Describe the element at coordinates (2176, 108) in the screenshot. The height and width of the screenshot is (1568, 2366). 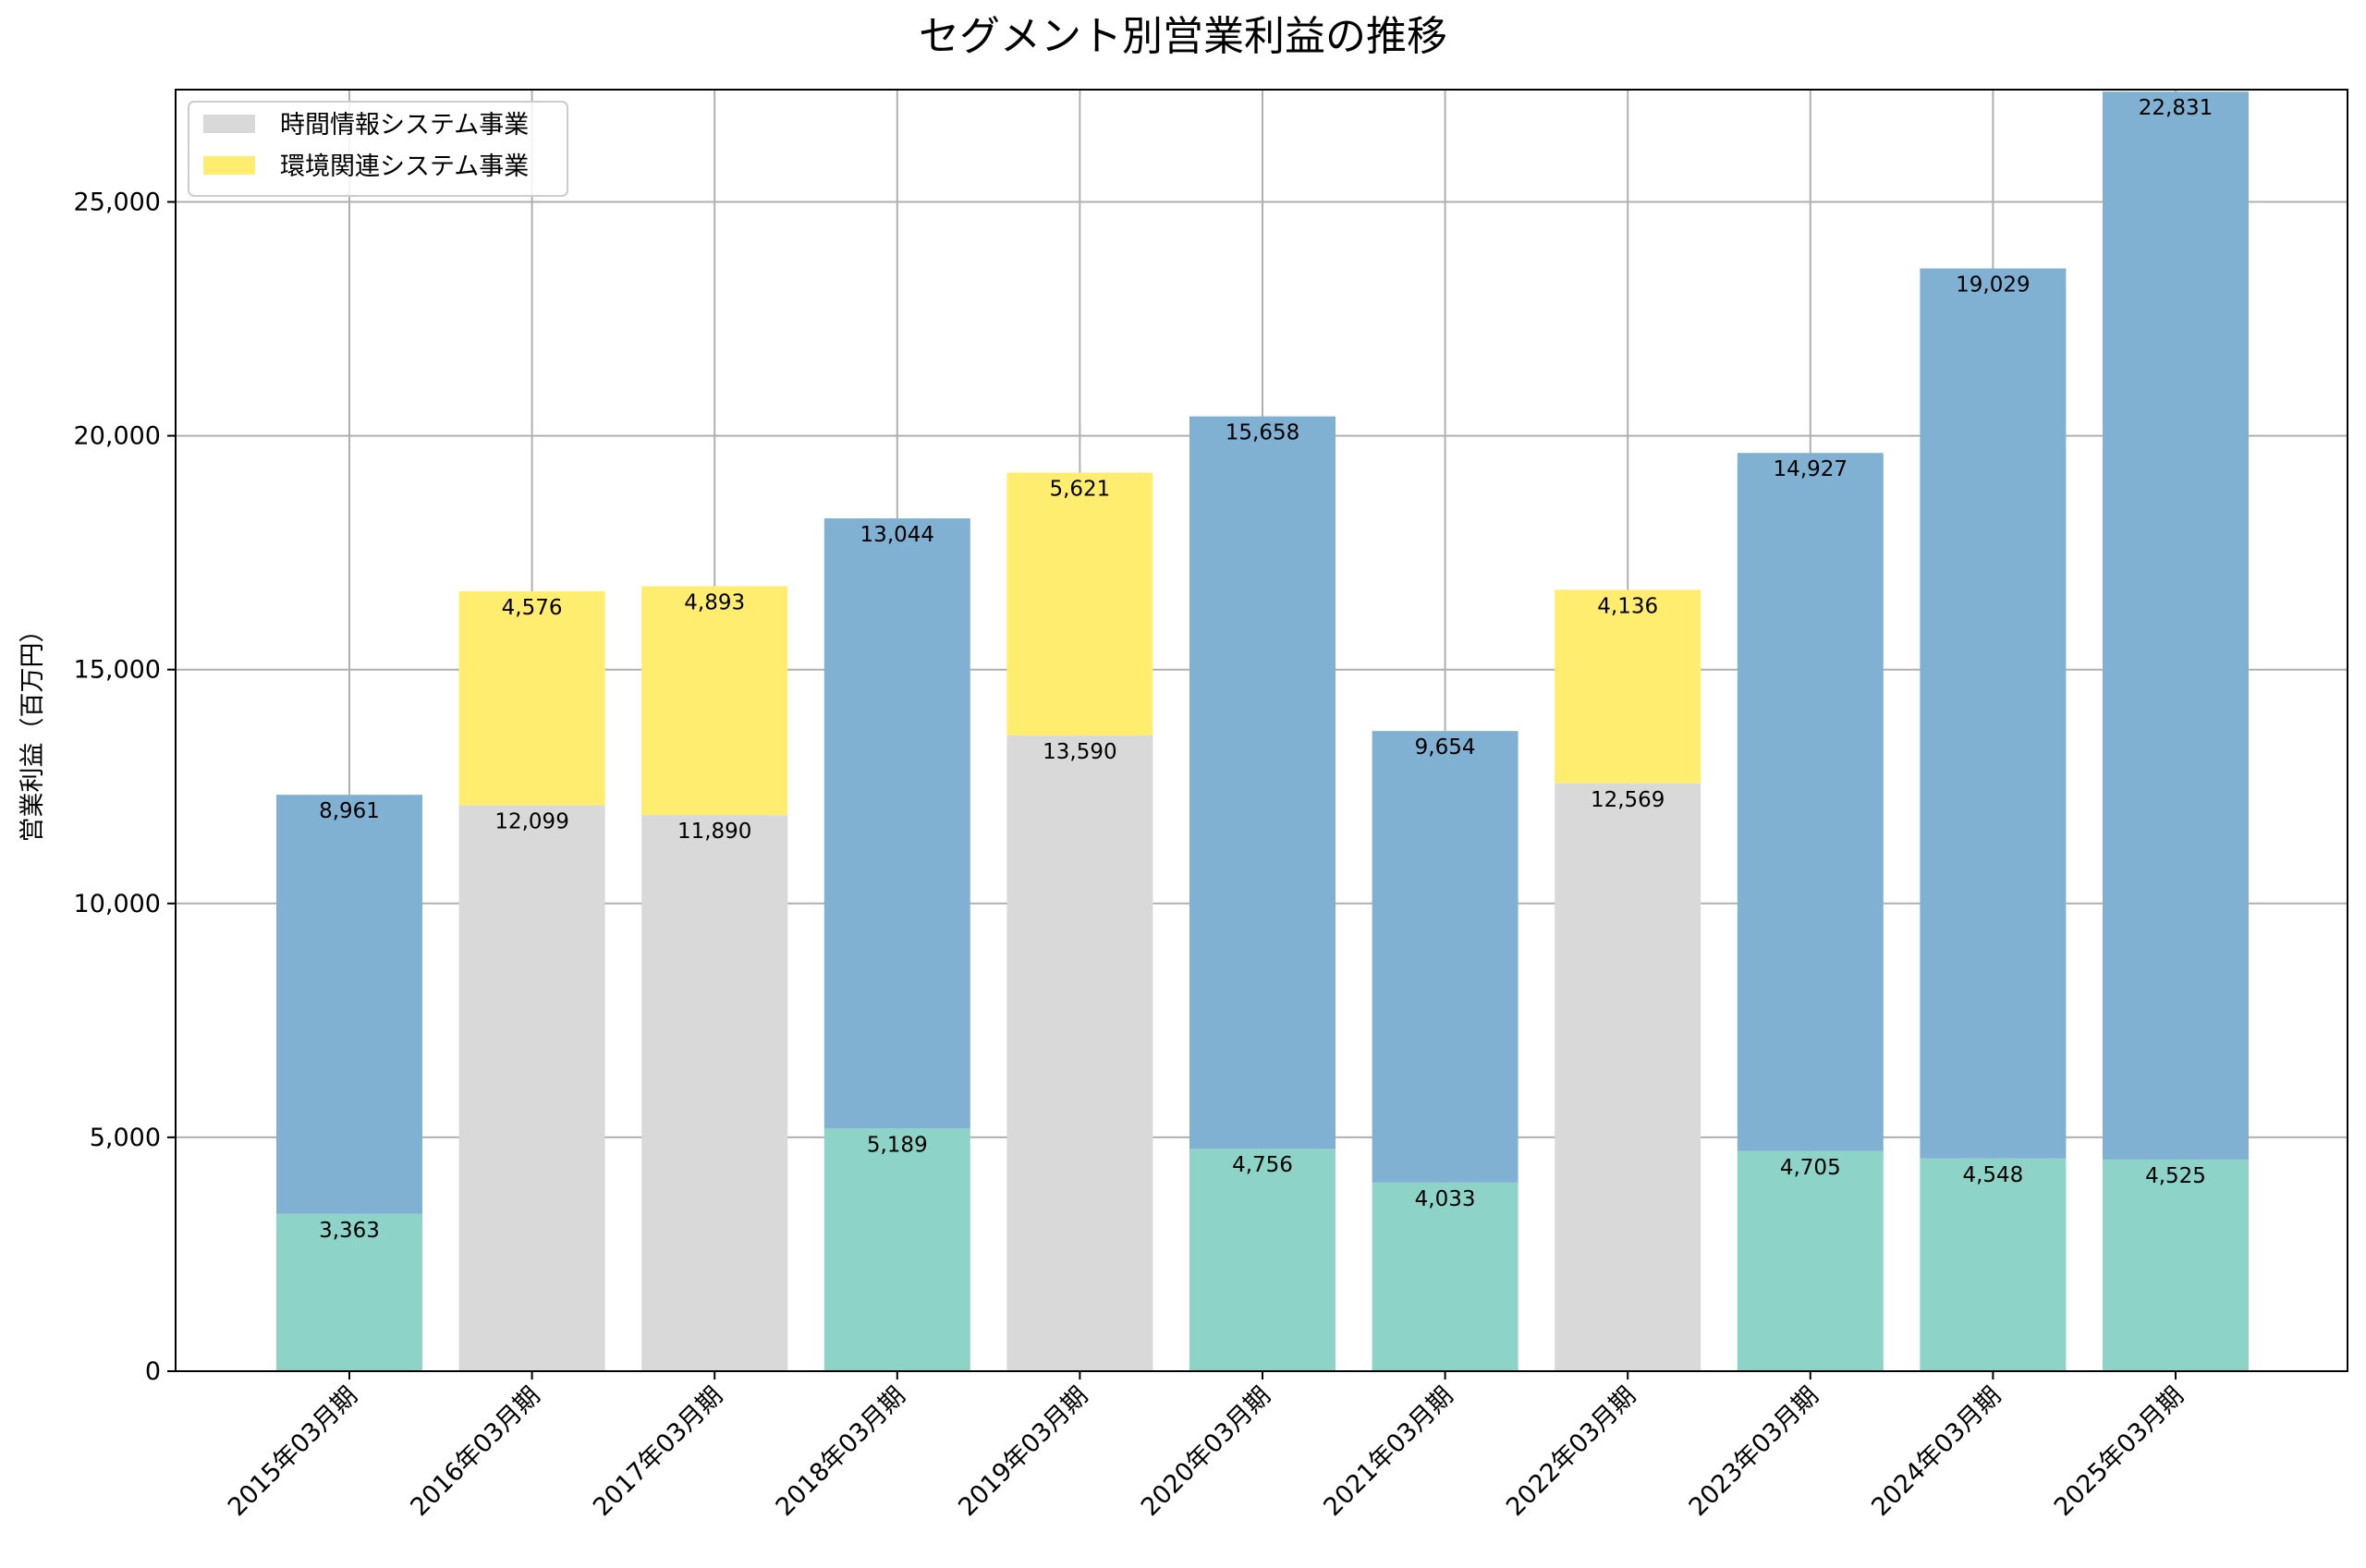
I see `data-label-3-10: 22,831` at that location.